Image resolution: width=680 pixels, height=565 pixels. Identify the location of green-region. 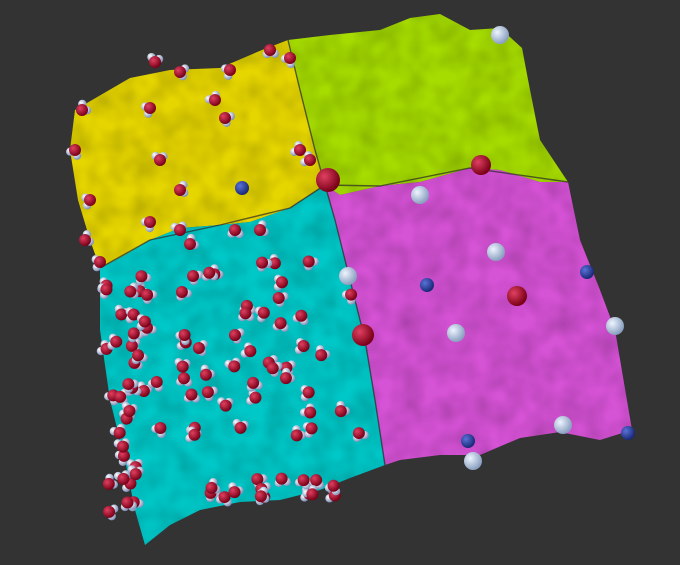
(428, 104).